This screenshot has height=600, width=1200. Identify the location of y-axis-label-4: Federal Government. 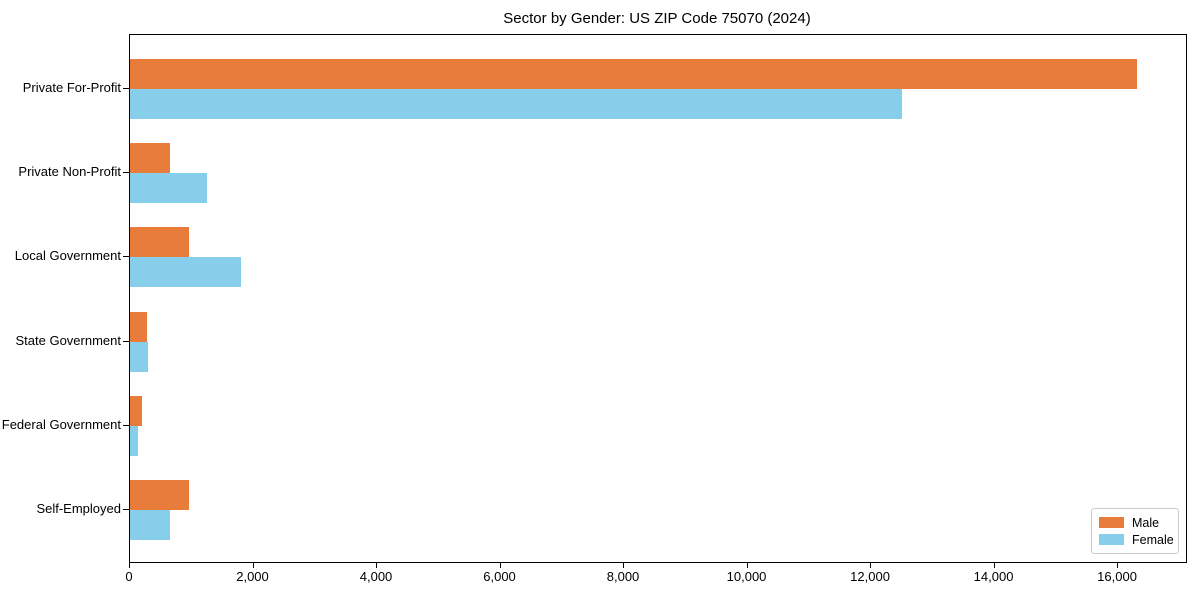
(61, 424).